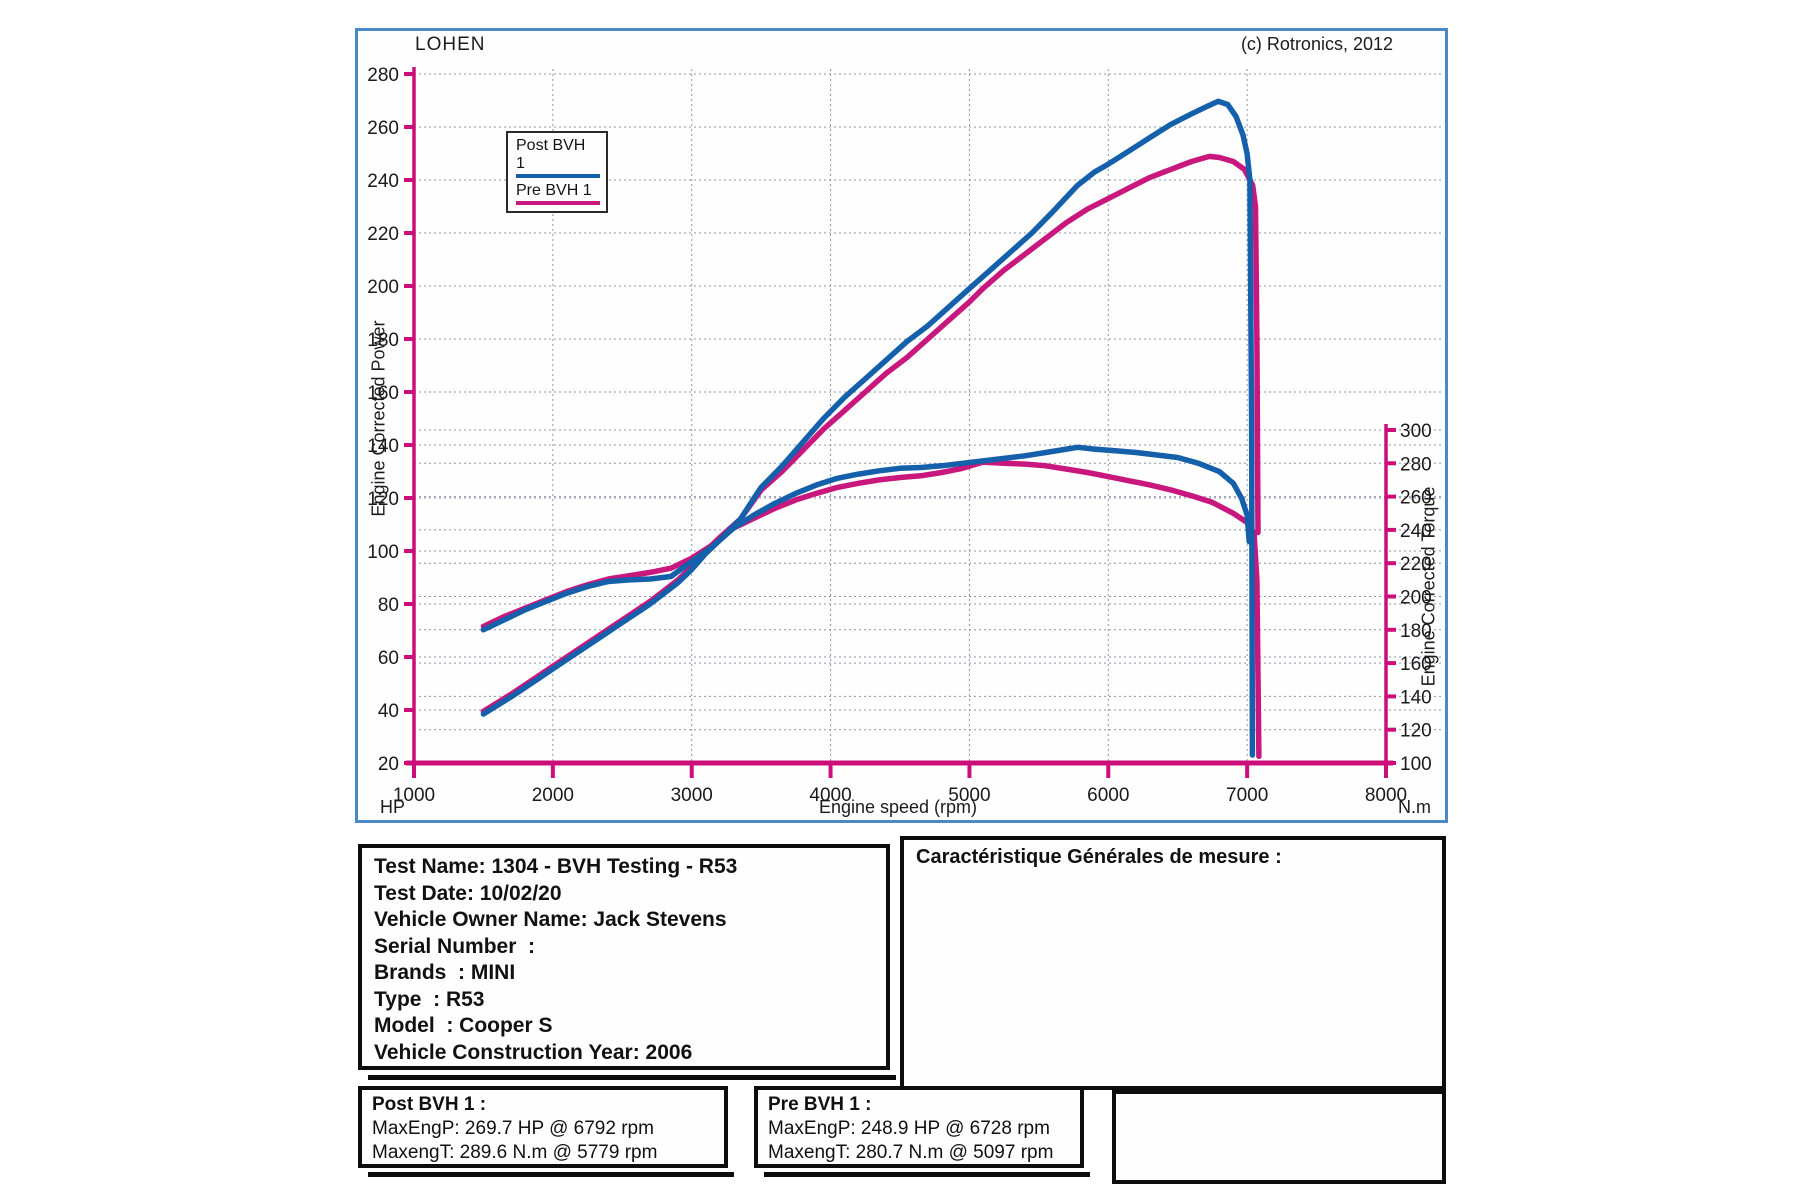  What do you see at coordinates (558, 203) in the screenshot?
I see `legend-swatch-pre` at bounding box center [558, 203].